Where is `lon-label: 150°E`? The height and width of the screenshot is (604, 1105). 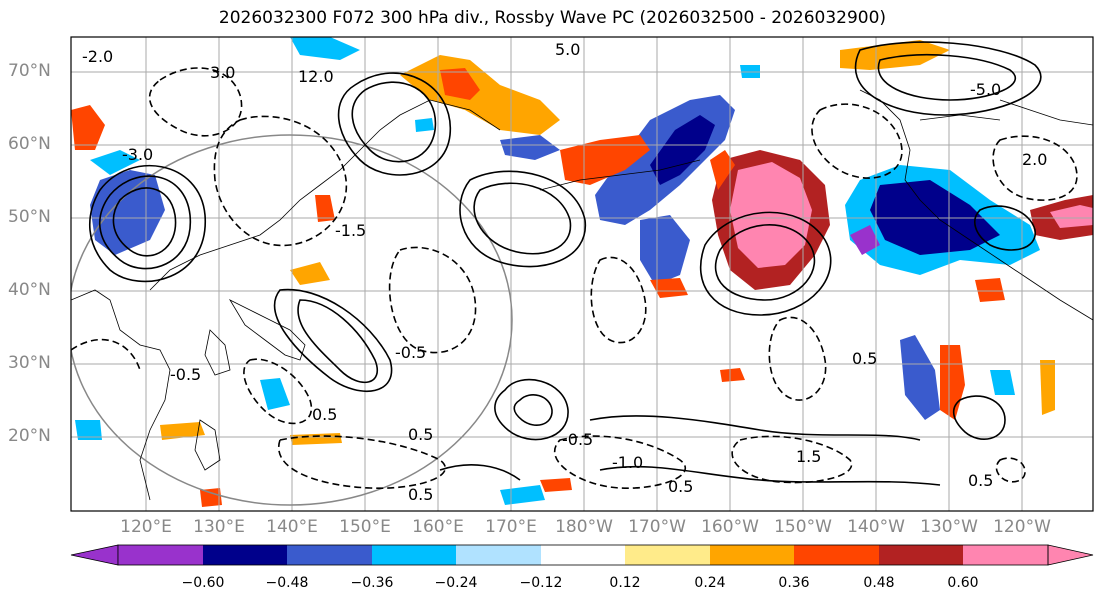 lon-label: 150°E is located at coordinates (365, 527).